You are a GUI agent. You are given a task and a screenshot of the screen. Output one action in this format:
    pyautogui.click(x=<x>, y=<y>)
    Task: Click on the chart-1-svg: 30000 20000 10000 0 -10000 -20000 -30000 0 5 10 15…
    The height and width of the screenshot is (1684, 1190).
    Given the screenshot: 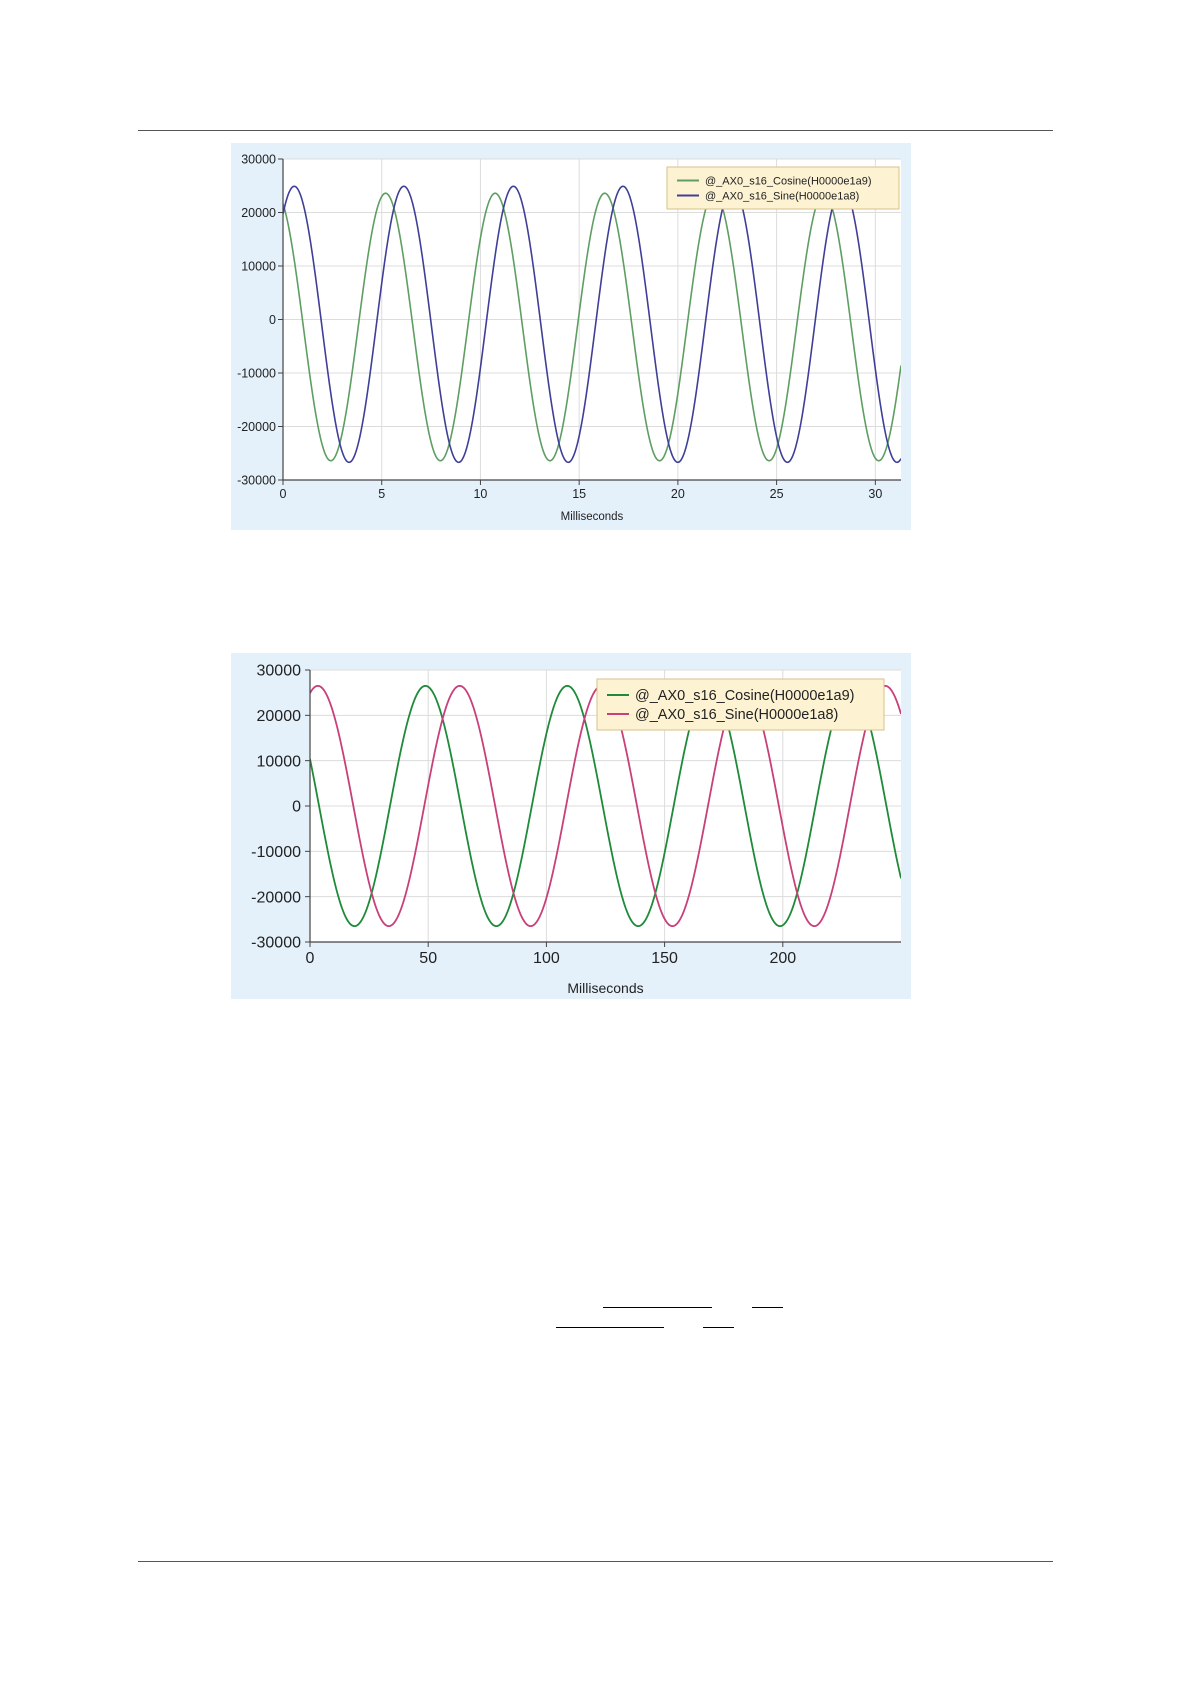 What is the action you would take?
    pyautogui.click(x=569, y=337)
    